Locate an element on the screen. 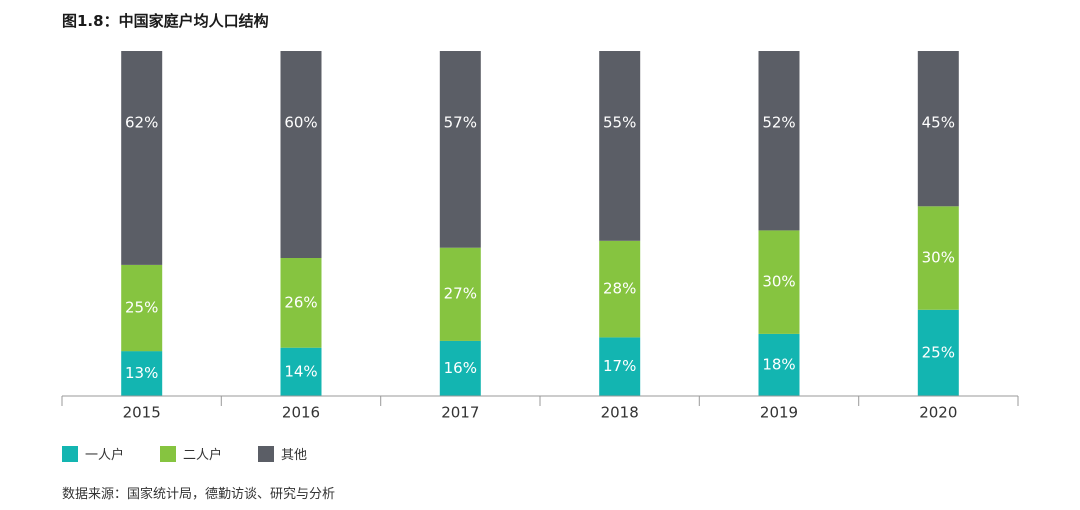  data-label: 26% is located at coordinates (300, 302).